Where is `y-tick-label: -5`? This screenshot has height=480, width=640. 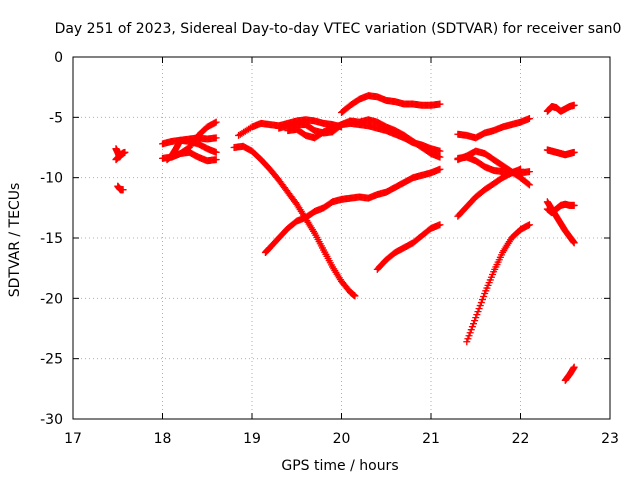 y-tick-label: -5 is located at coordinates (56, 118).